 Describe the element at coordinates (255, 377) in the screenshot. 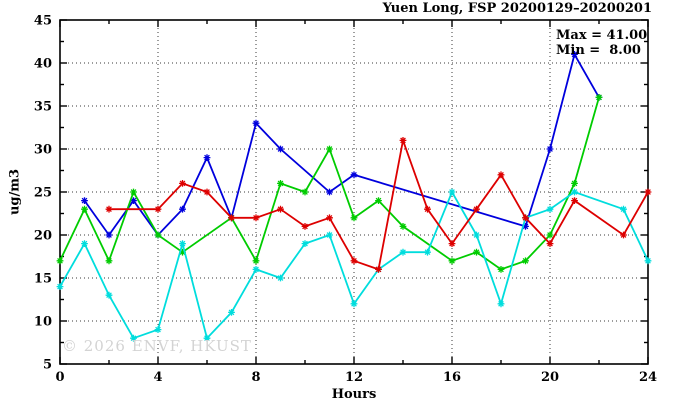

I see `svg-text: 8` at that location.